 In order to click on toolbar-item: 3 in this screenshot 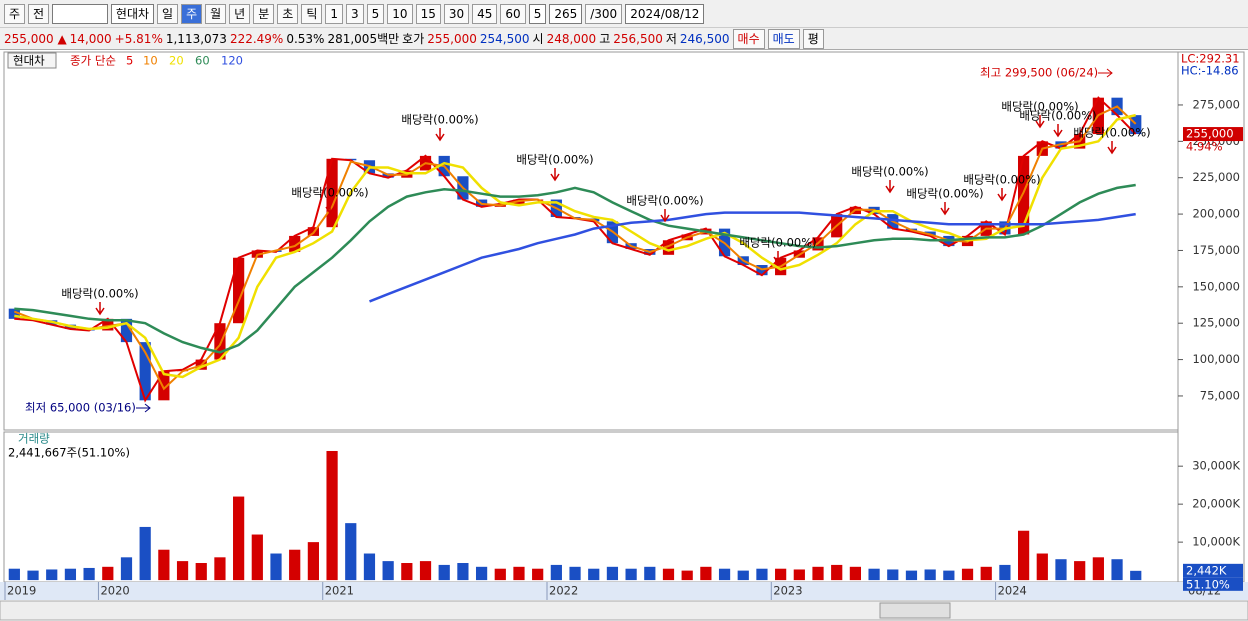, I will do `click(355, 13)`.